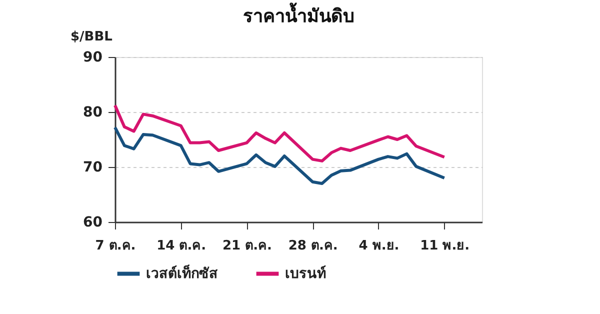 This screenshot has height=314, width=600. Describe the element at coordinates (182, 273) in the screenshot. I see `legend-label: เวสต์เท็กซัส` at that location.